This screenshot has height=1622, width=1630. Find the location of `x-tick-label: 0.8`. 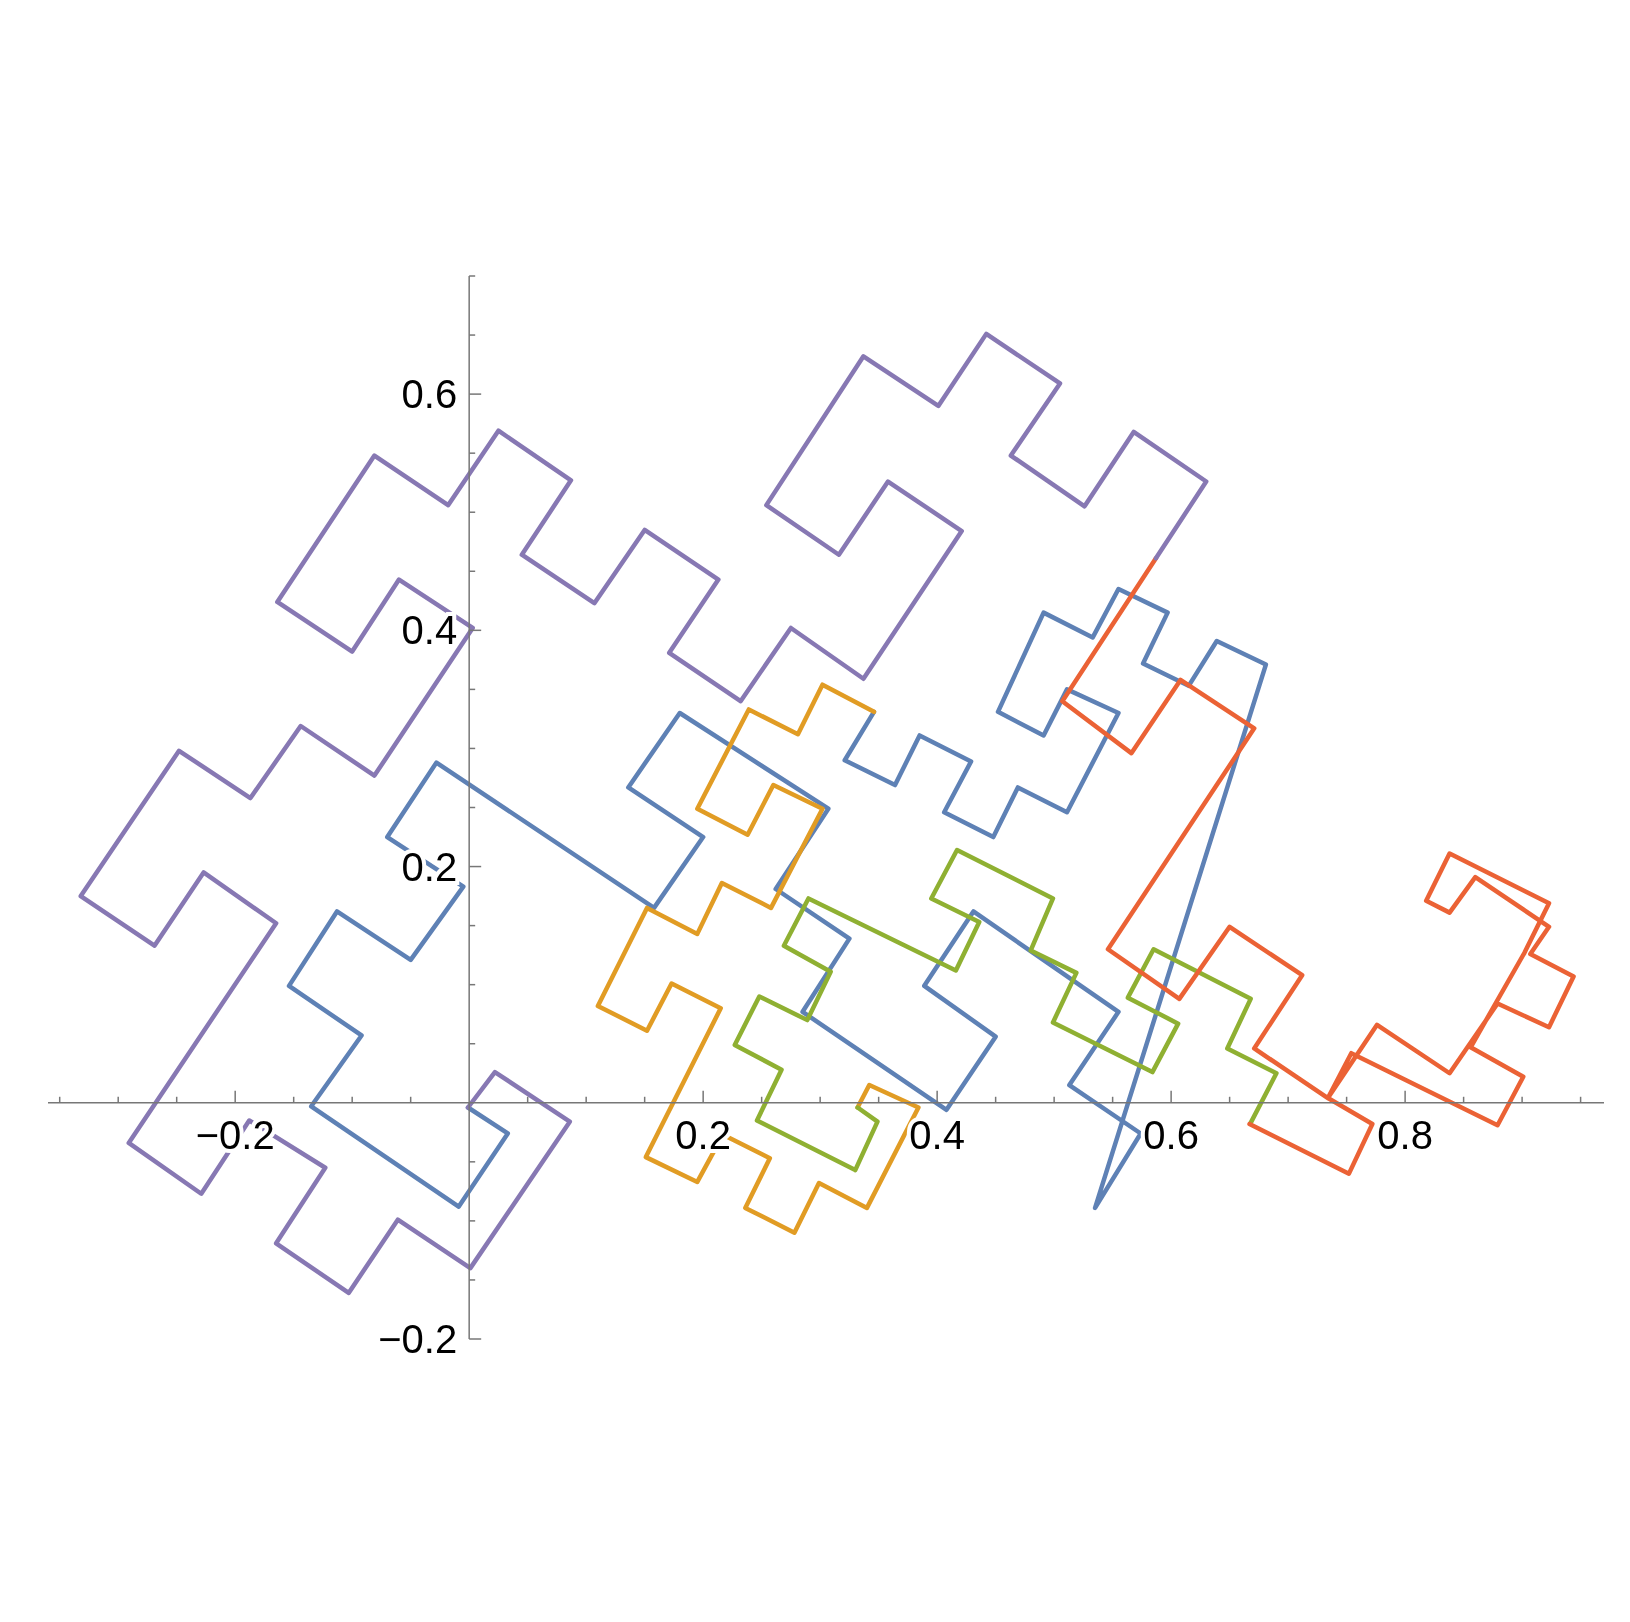

x-tick-label: 0.8 is located at coordinates (1405, 1134).